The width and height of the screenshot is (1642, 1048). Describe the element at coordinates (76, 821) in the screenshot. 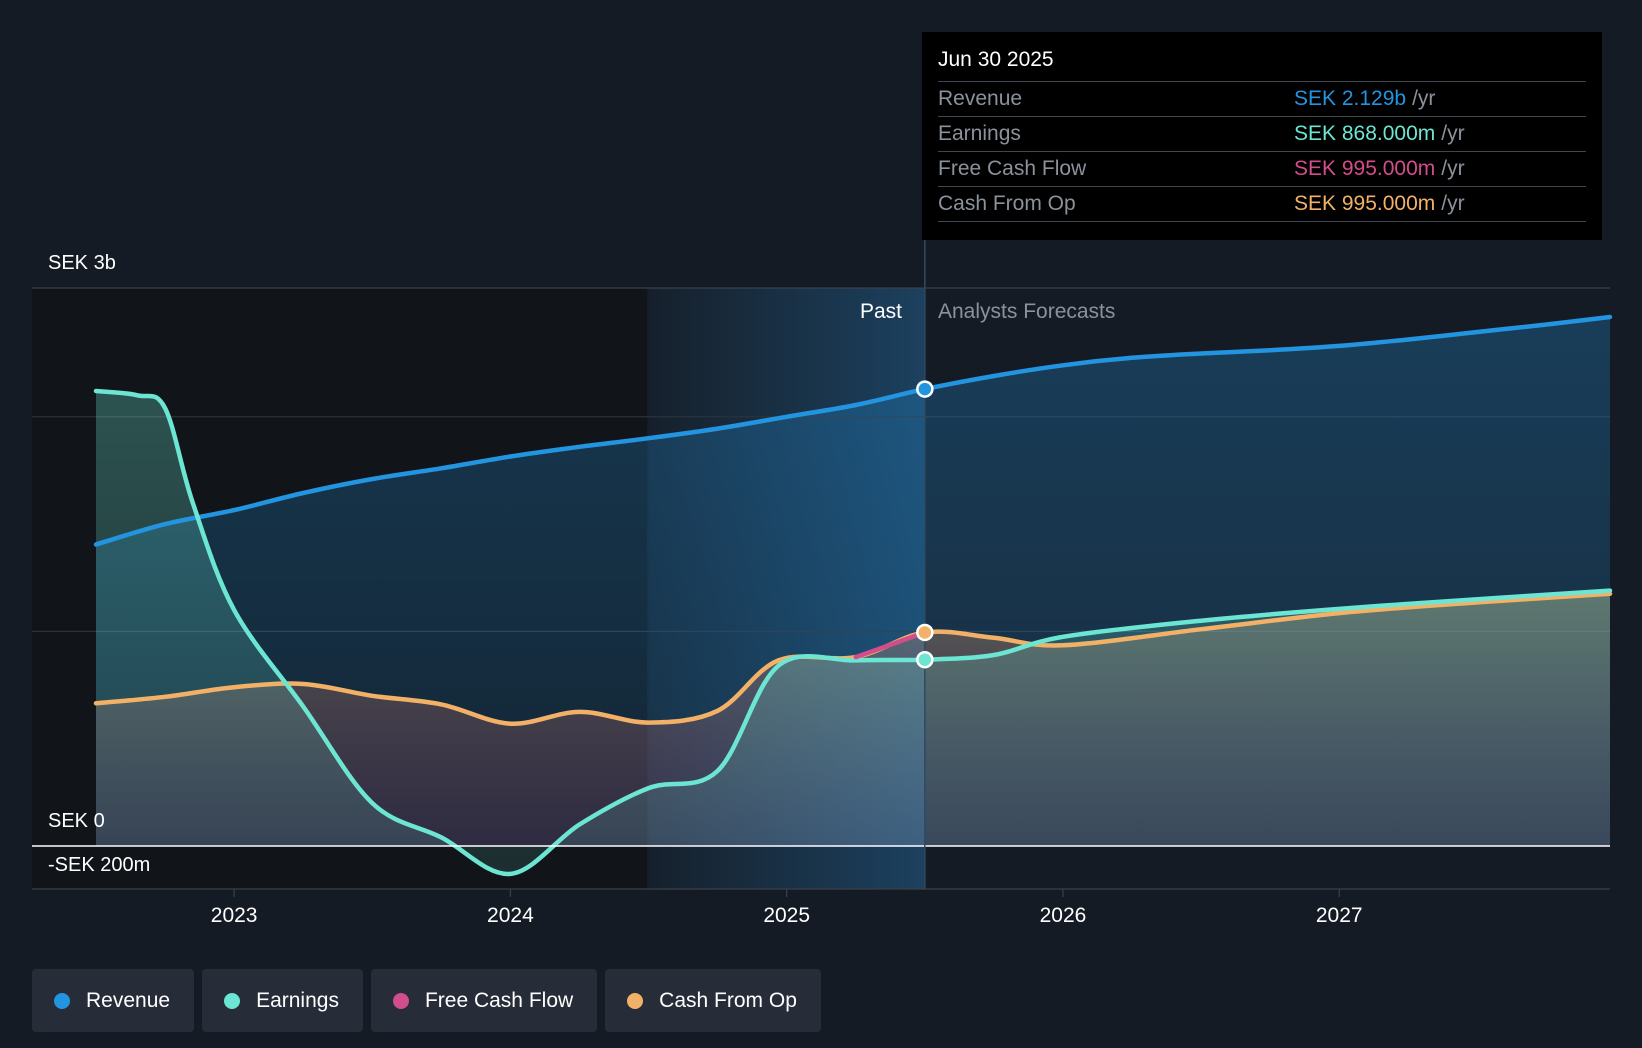

I see `y-label-zero: SEK 0` at that location.